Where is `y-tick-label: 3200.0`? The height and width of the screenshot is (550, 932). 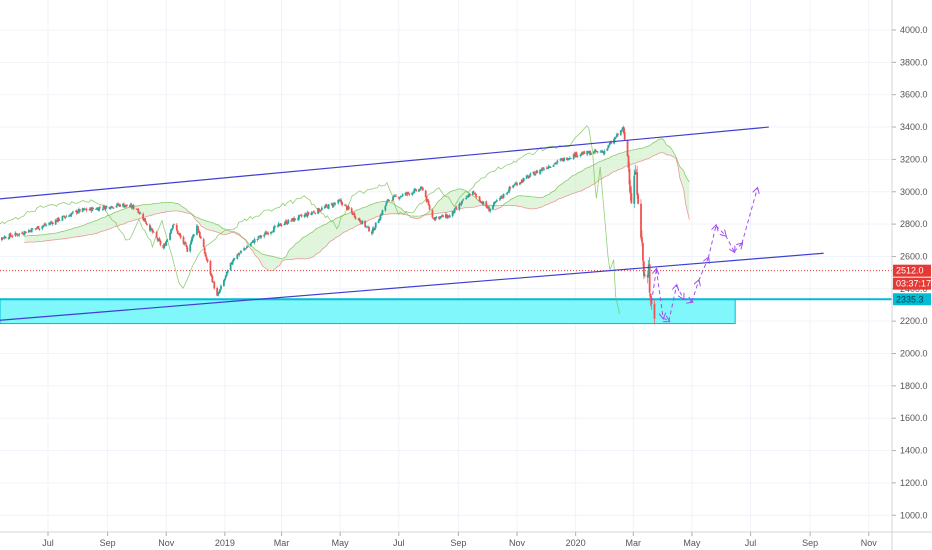
y-tick-label: 3200.0 is located at coordinates (914, 159).